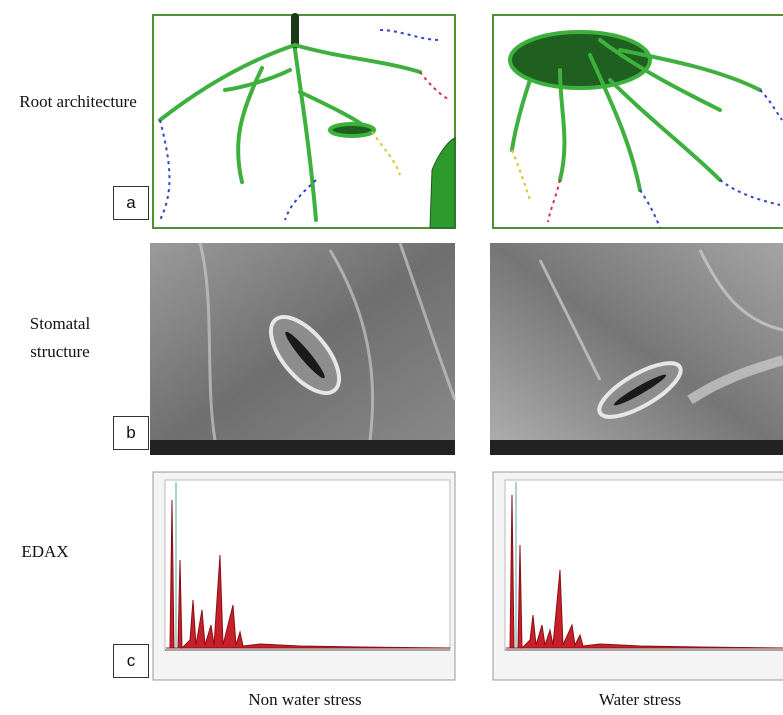  I want to click on panel-letter: a, so click(131, 203).